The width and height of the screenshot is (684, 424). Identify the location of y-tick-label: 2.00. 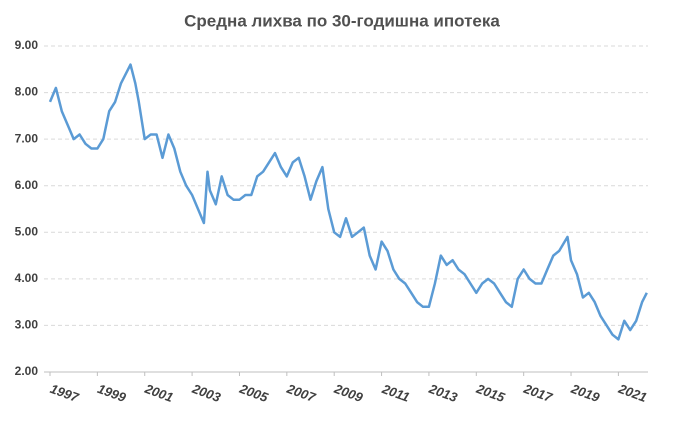
(27, 371).